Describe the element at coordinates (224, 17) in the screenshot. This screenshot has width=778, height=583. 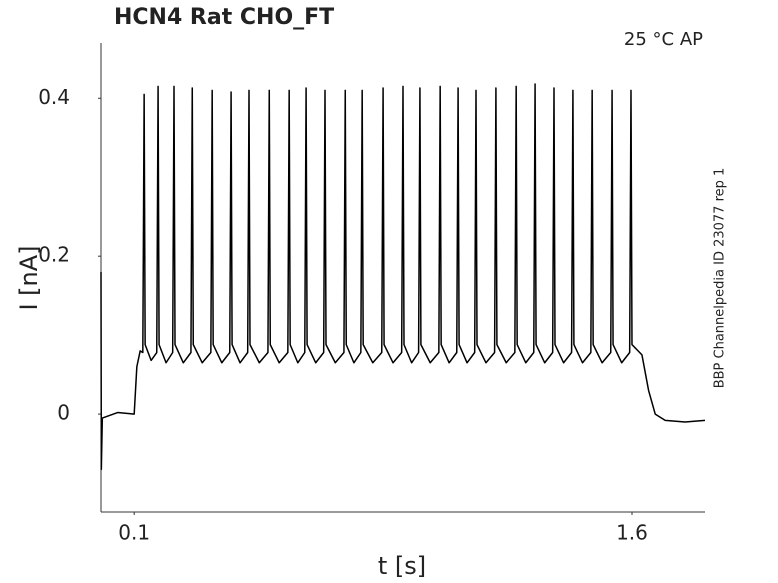
I see `chart-title: HCN4 Rat CHO_FT` at that location.